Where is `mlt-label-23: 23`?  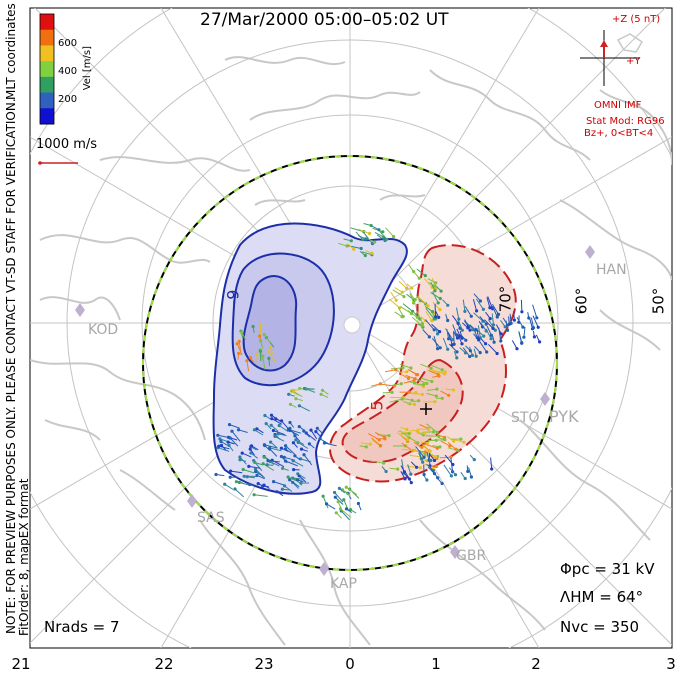
mlt-label-23: 23 is located at coordinates (264, 664).